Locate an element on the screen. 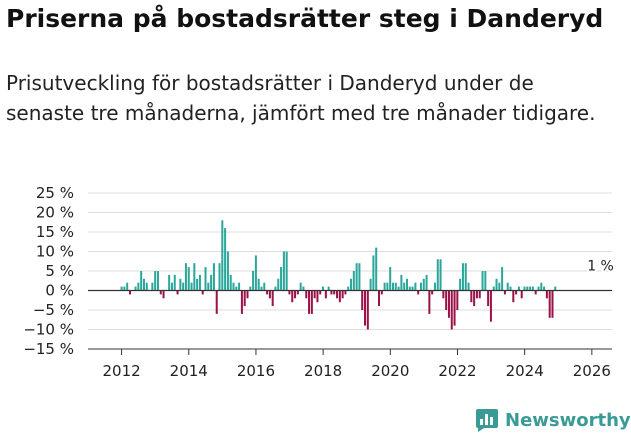 The image size is (631, 439). x-tick-label: 2012 is located at coordinates (121, 371).